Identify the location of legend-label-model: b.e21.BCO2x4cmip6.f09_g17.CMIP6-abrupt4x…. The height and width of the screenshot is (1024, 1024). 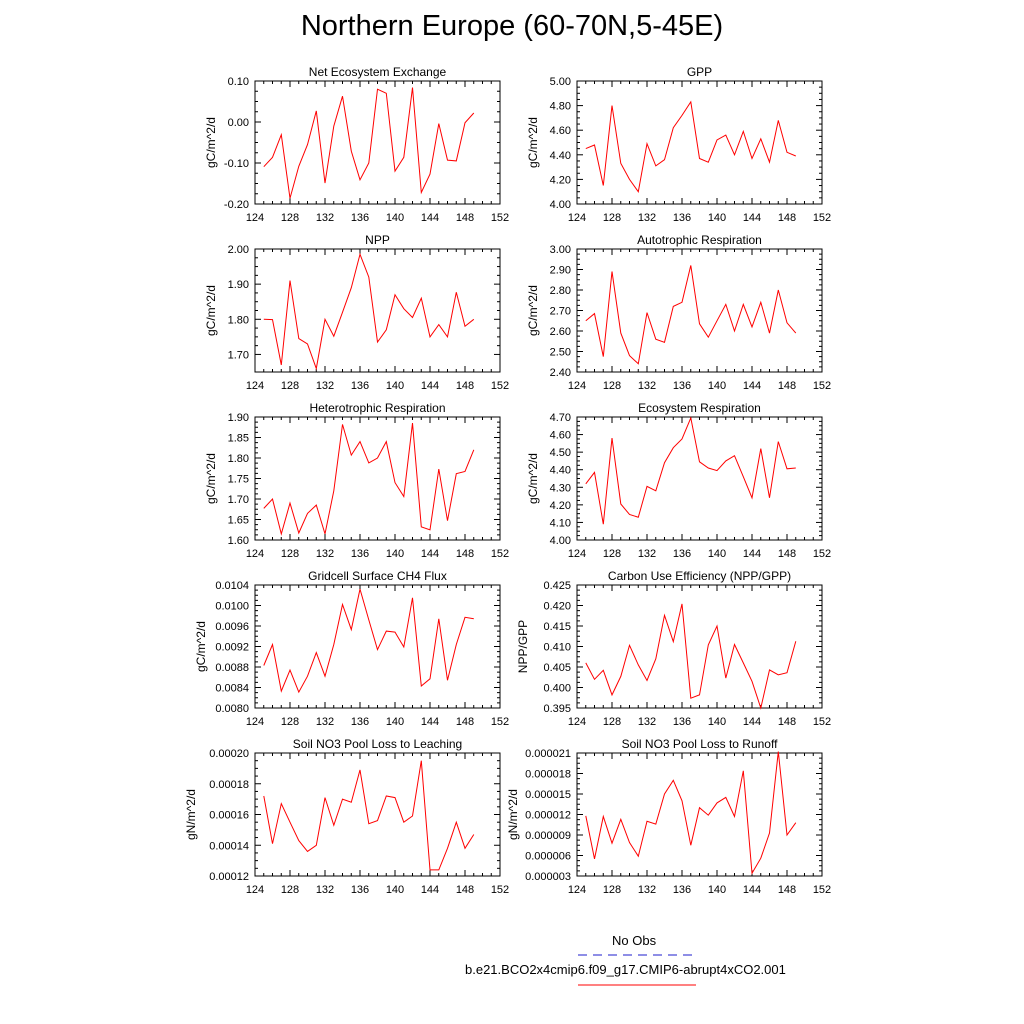
(625, 969).